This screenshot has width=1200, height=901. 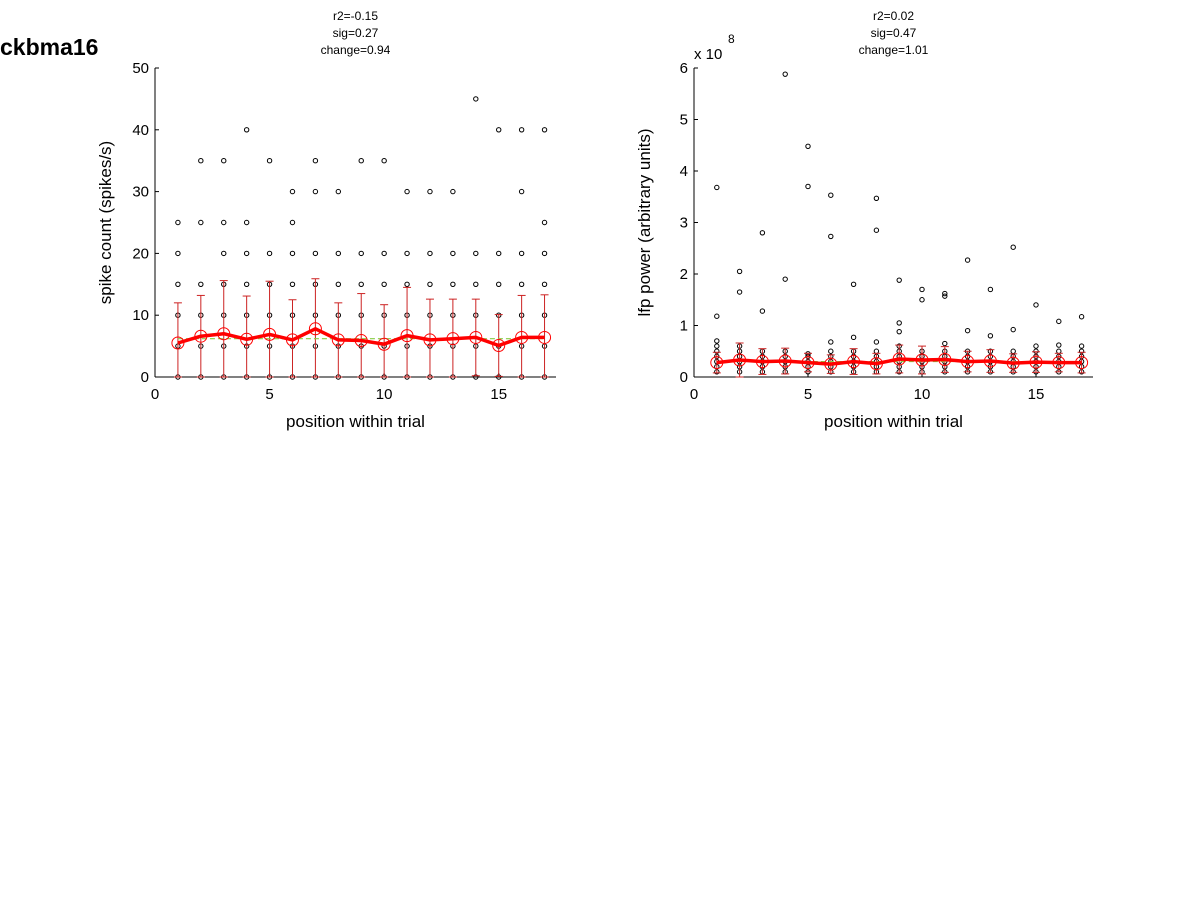 I want to click on y-exponent-power: 8, so click(x=731, y=39).